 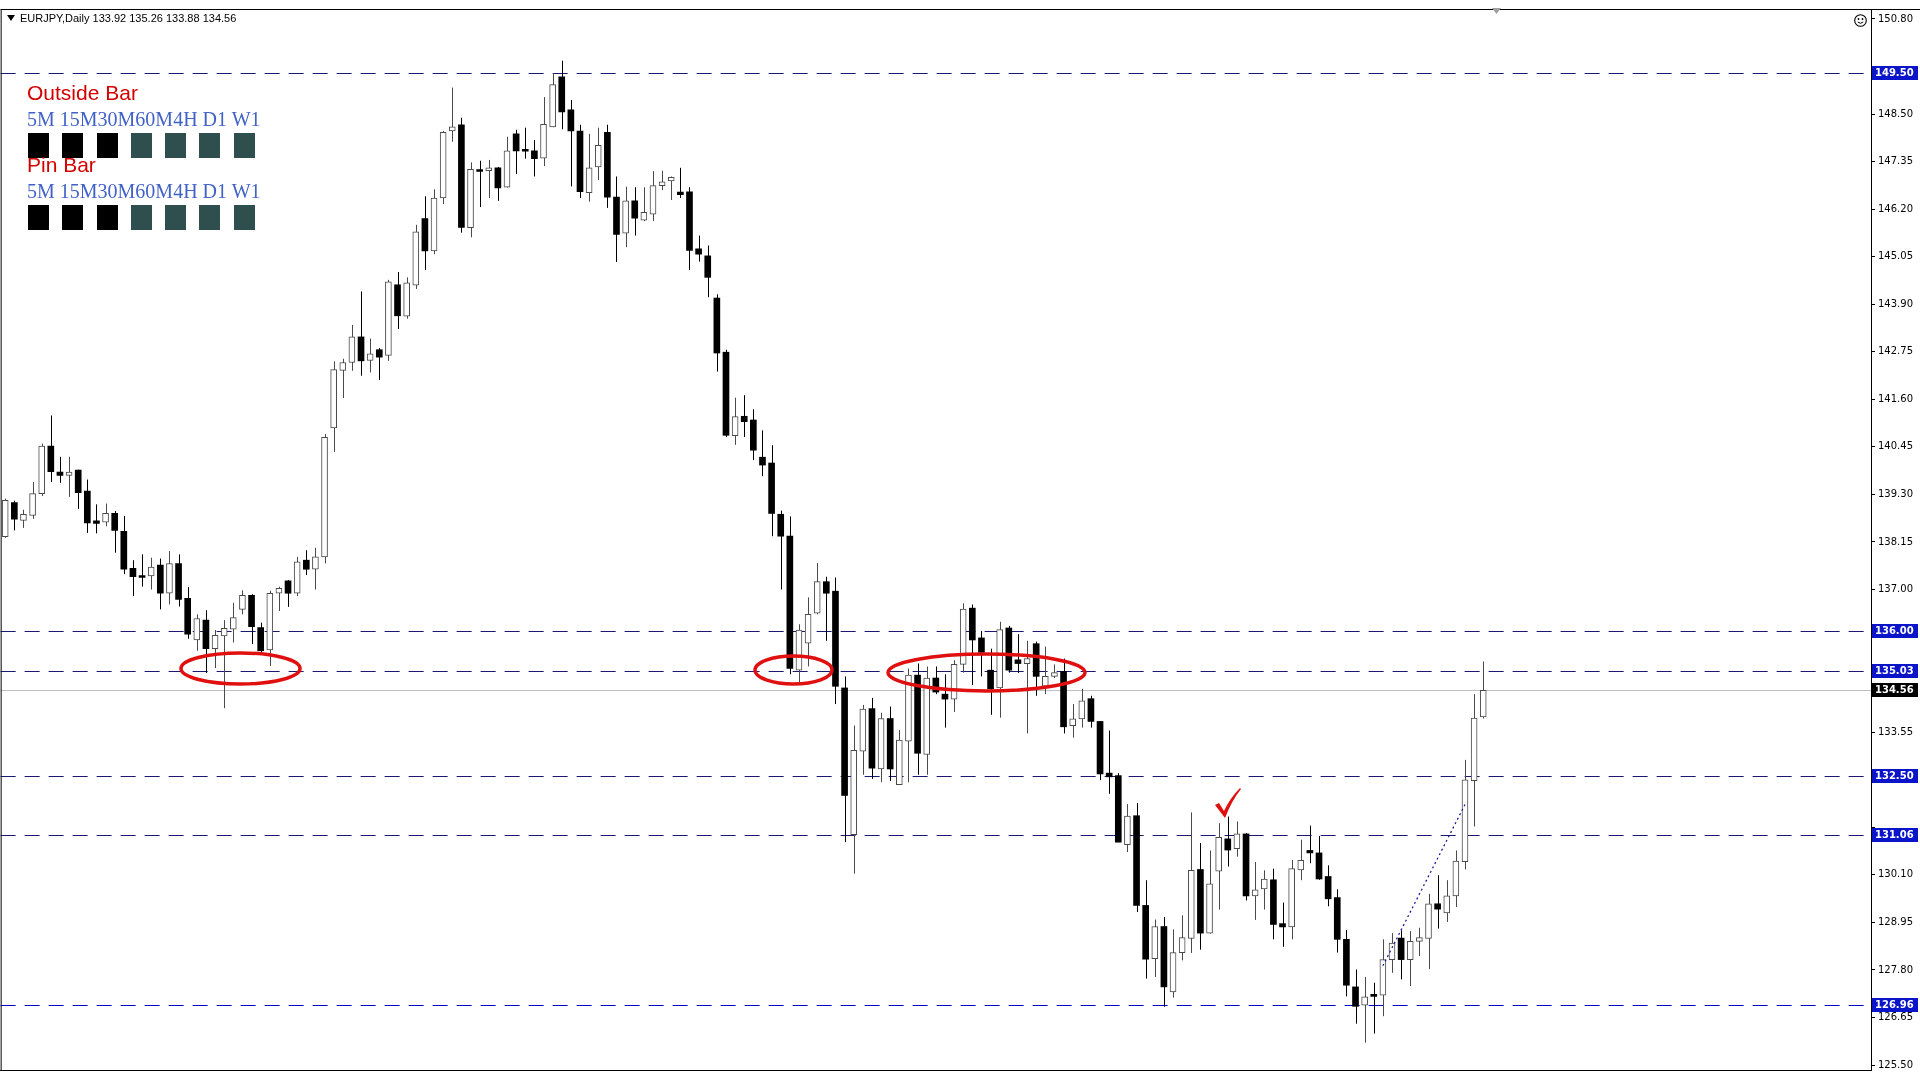 What do you see at coordinates (128, 18) in the screenshot?
I see `chart-title: EURJPY,Daily 133.92 135.26 133.88 134.56` at bounding box center [128, 18].